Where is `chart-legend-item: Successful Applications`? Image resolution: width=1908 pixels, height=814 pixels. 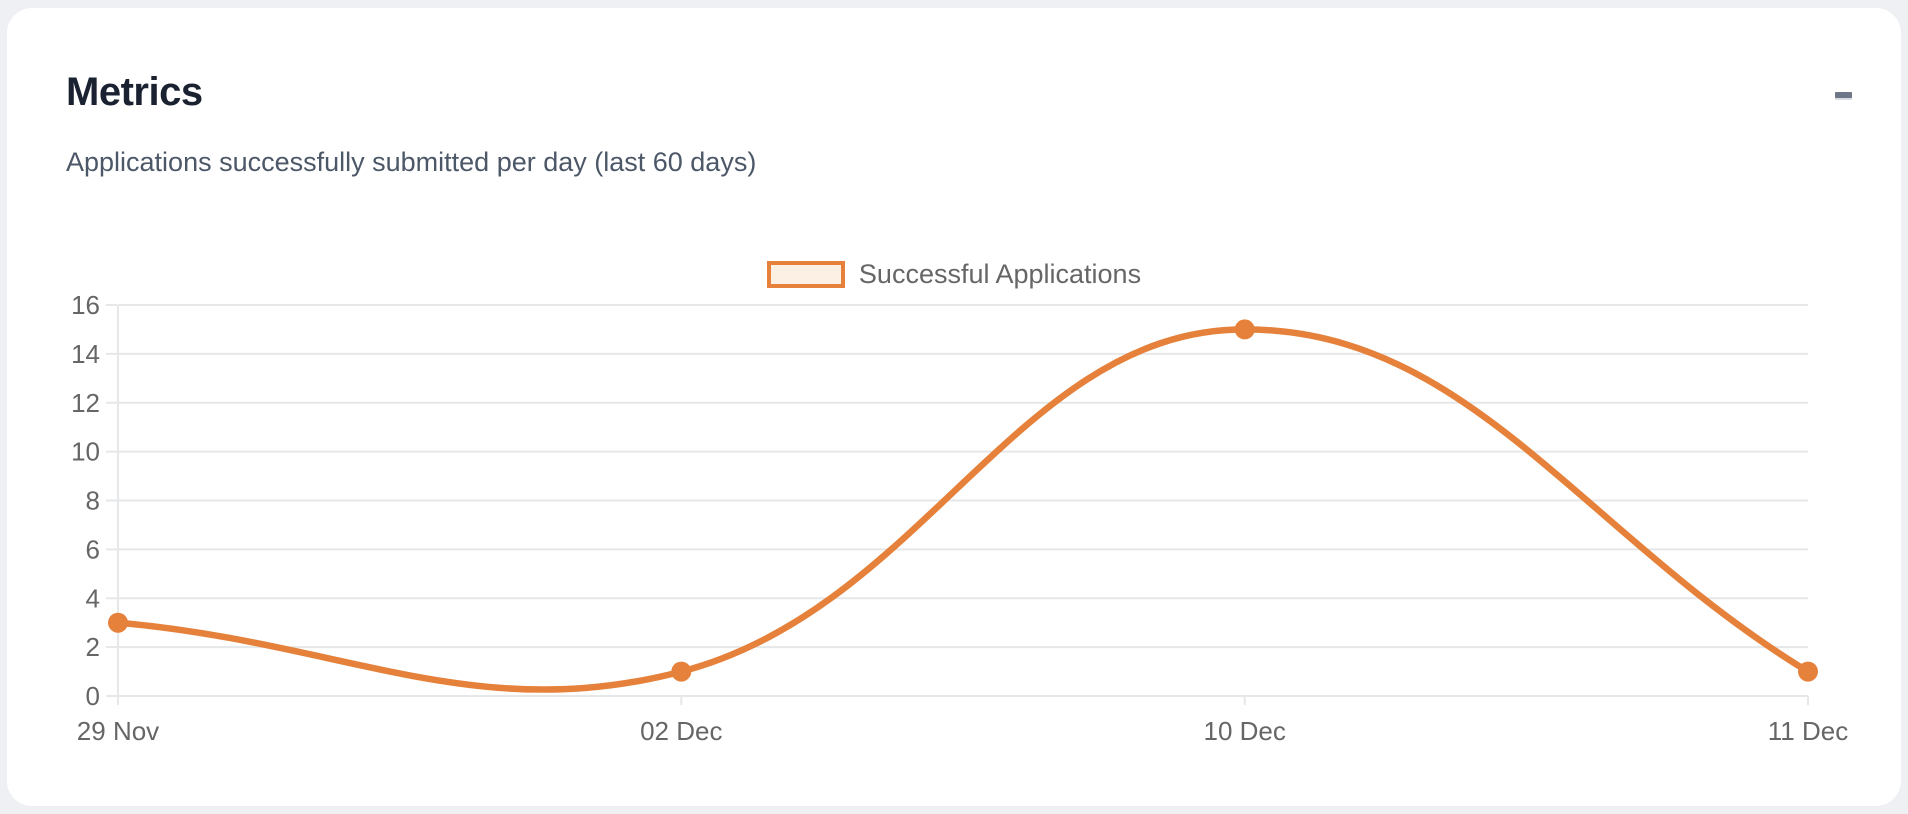
chart-legend-item: Successful Applications is located at coordinates (954, 274).